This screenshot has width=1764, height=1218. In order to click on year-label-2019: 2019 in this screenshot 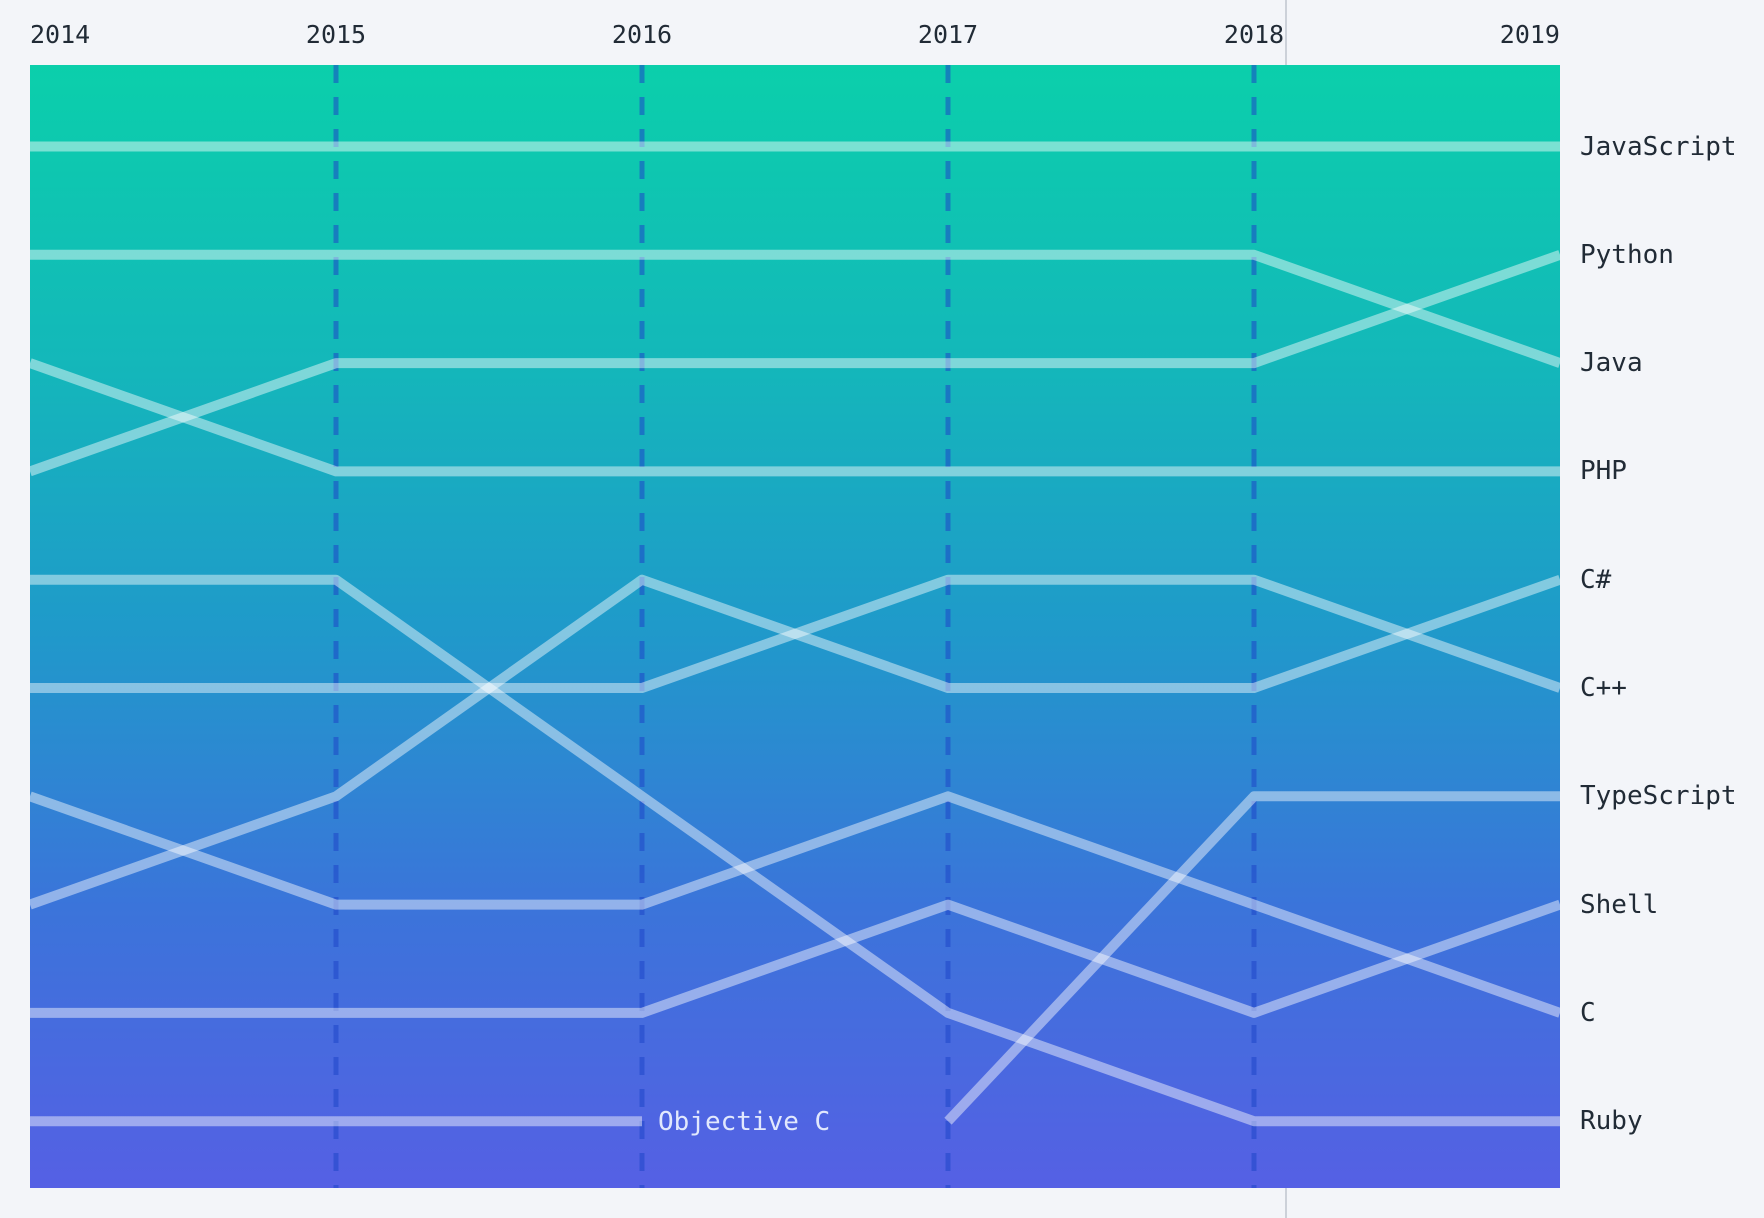, I will do `click(1529, 34)`.